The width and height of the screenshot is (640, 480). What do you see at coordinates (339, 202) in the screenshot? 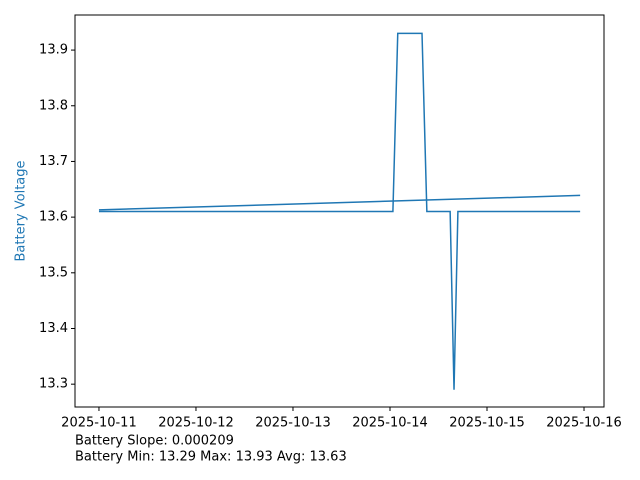
I see `line` at bounding box center [339, 202].